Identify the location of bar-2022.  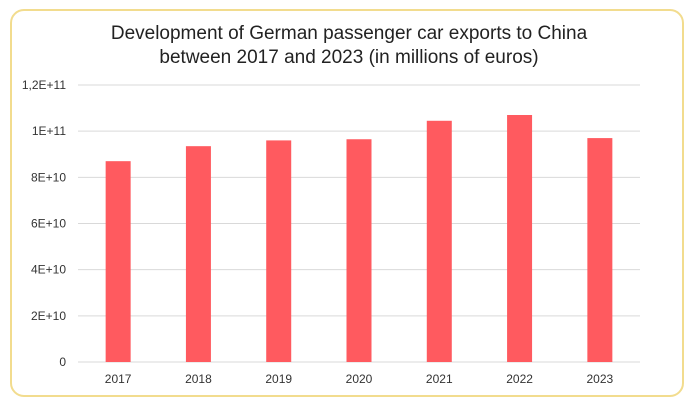
(520, 238).